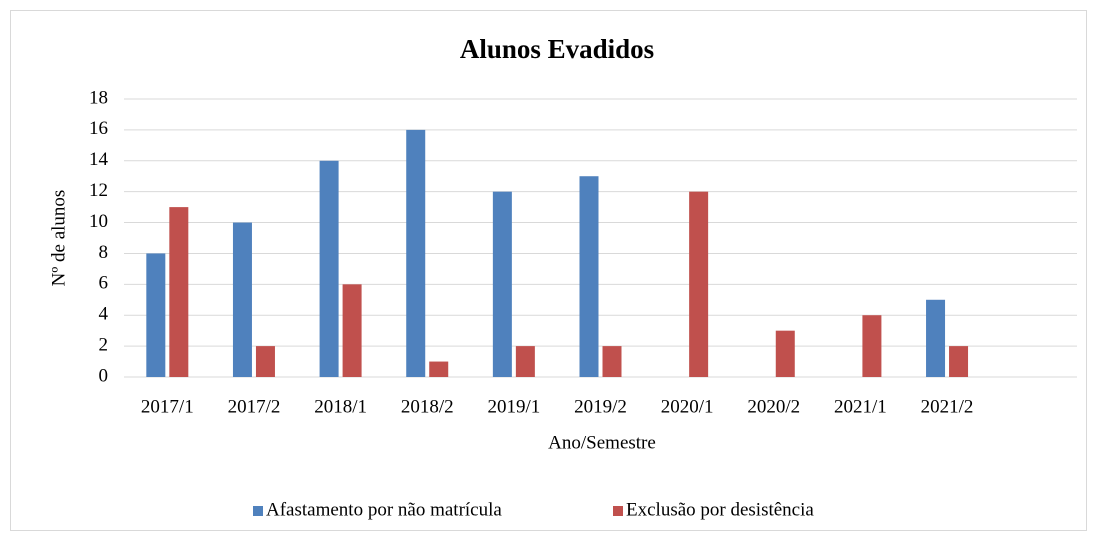 This screenshot has height=545, width=1097. Describe the element at coordinates (99, 159) in the screenshot. I see `y-tick-label: 14` at that location.